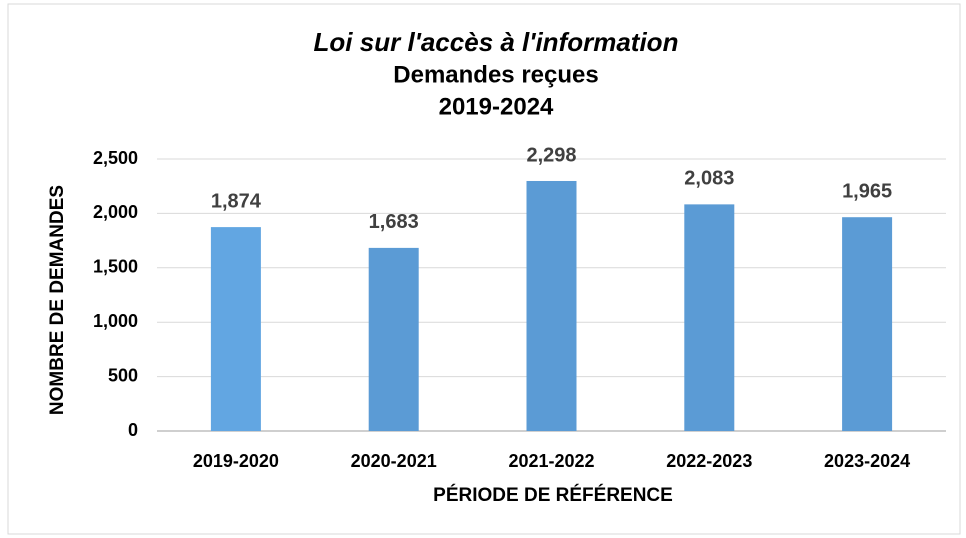 The height and width of the screenshot is (538, 966). I want to click on y-tick-label: 1,000, so click(115, 321).